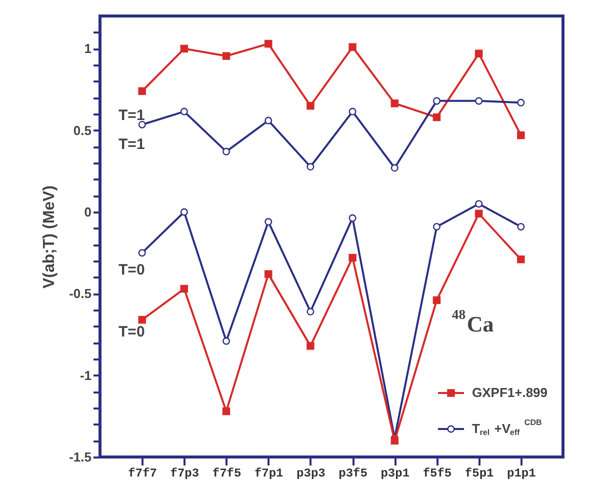  What do you see at coordinates (82, 130) in the screenshot?
I see `y-tick-label: 0.5` at bounding box center [82, 130].